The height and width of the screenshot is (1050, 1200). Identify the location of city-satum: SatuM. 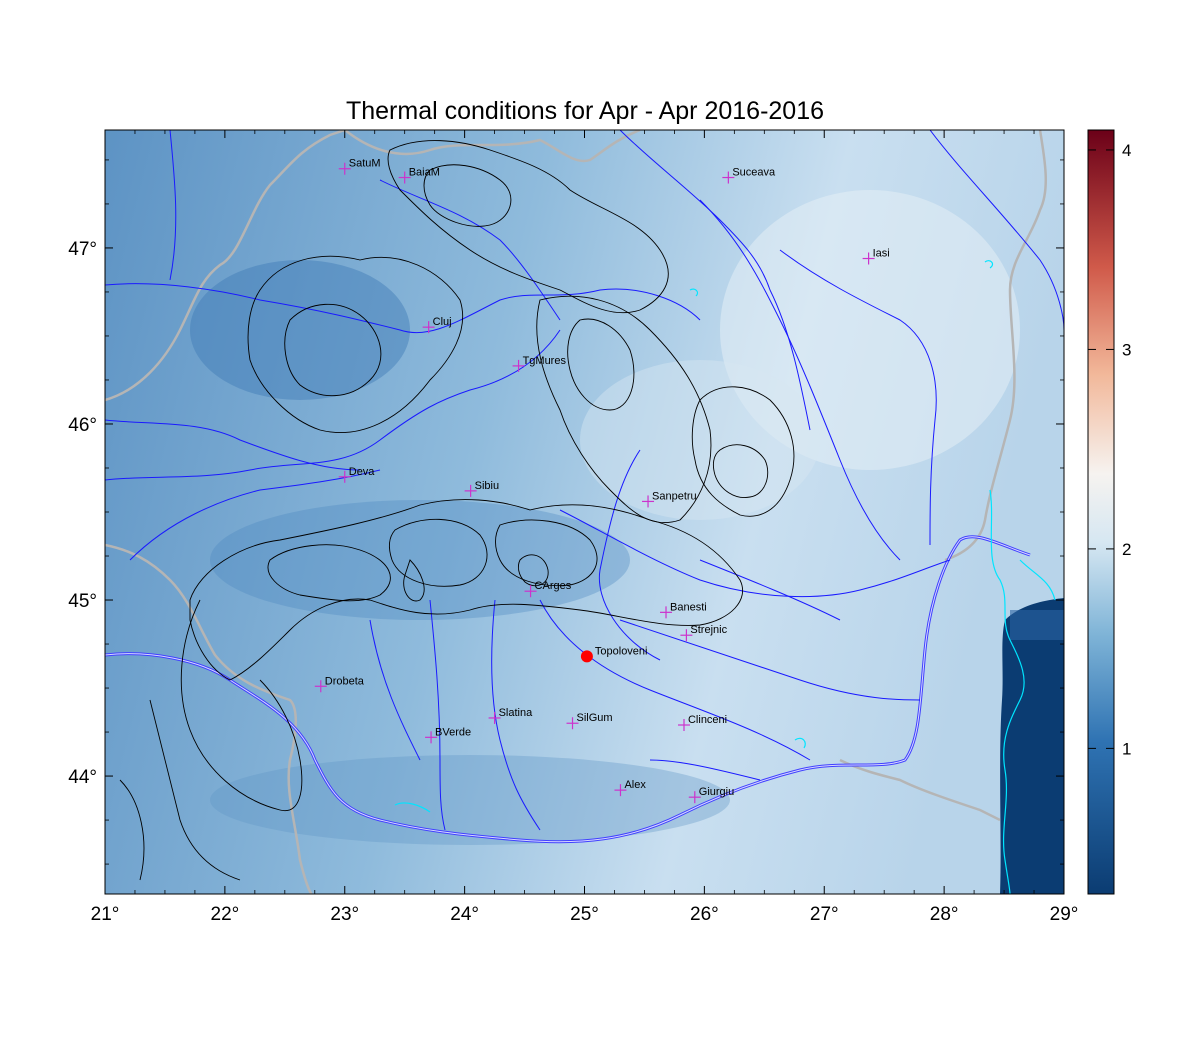
(359, 166).